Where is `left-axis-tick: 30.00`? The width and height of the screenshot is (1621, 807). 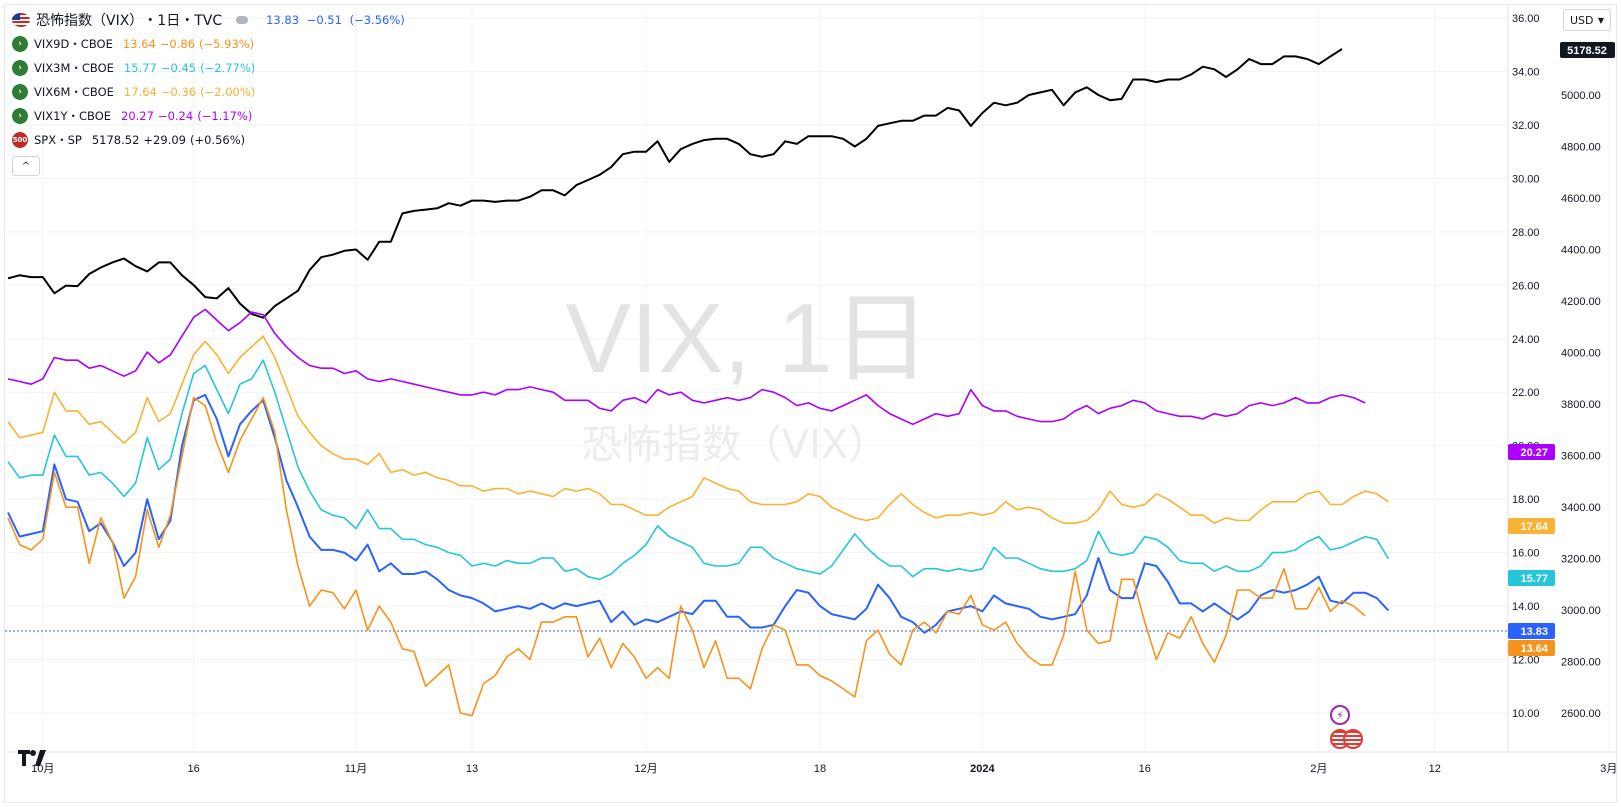 left-axis-tick: 30.00 is located at coordinates (1526, 179).